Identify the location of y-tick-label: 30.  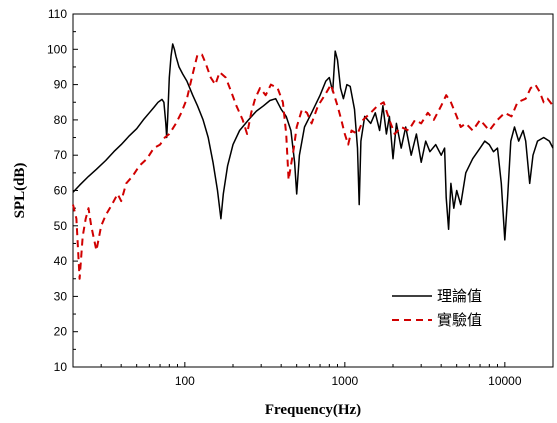
(61, 296).